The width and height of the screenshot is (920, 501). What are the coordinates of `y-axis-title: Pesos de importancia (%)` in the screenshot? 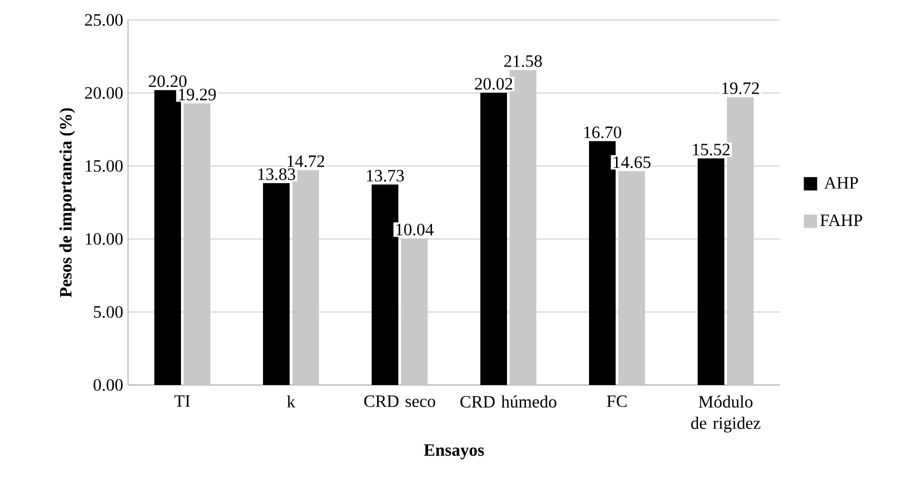 It's located at (67, 203).